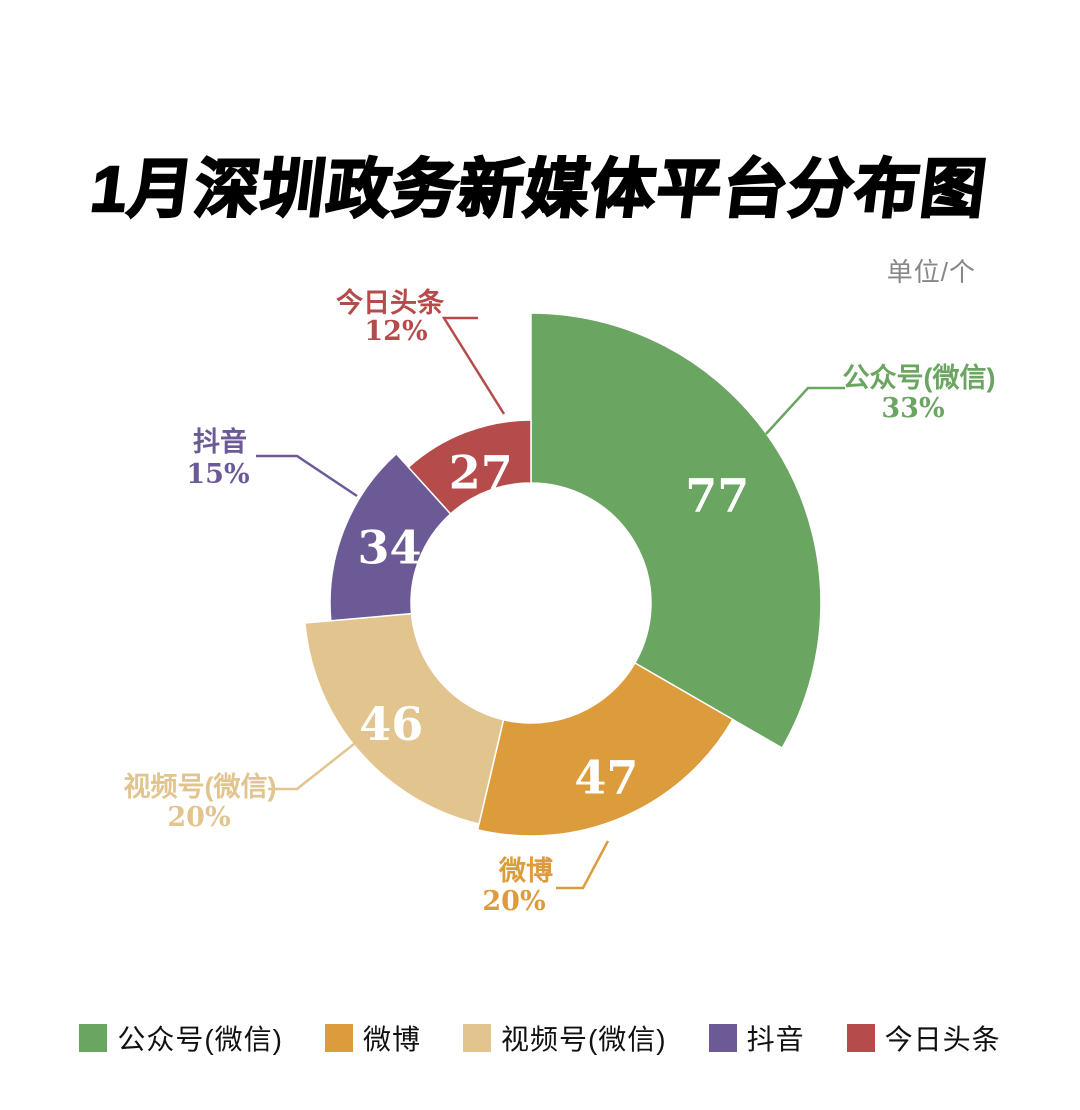 The image size is (1080, 1110). I want to click on unit-label: 单位/个, so click(931, 272).